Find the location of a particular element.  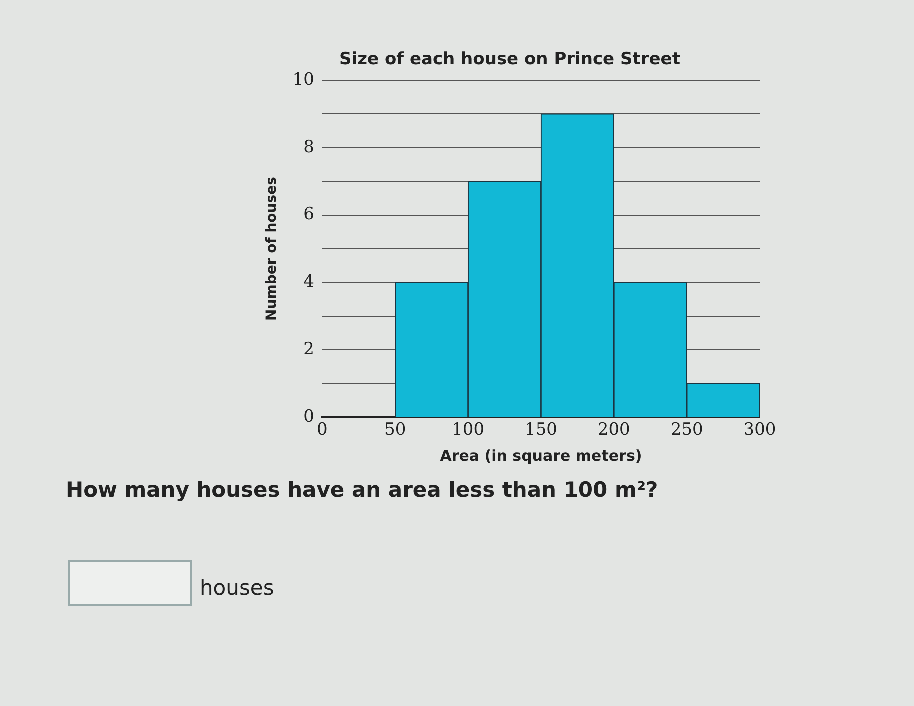

x-tick-label: 300 is located at coordinates (760, 430).